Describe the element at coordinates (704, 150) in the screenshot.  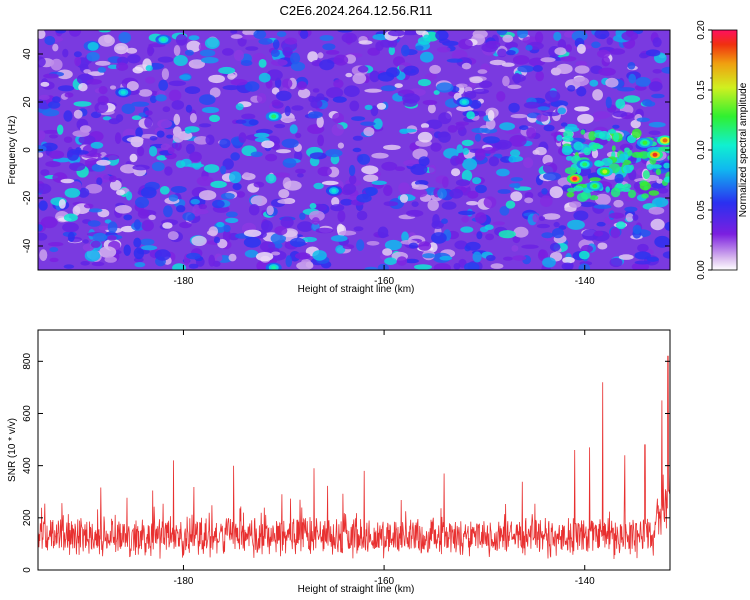
I see `colorbar-ticks: 0.00 0.05 0.10 0.15 0.20` at that location.